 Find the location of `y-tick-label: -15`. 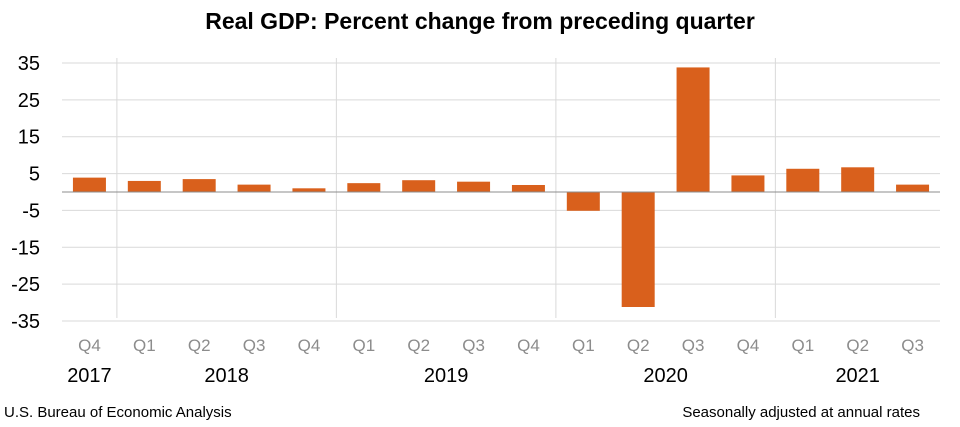

y-tick-label: -15 is located at coordinates (25, 248).